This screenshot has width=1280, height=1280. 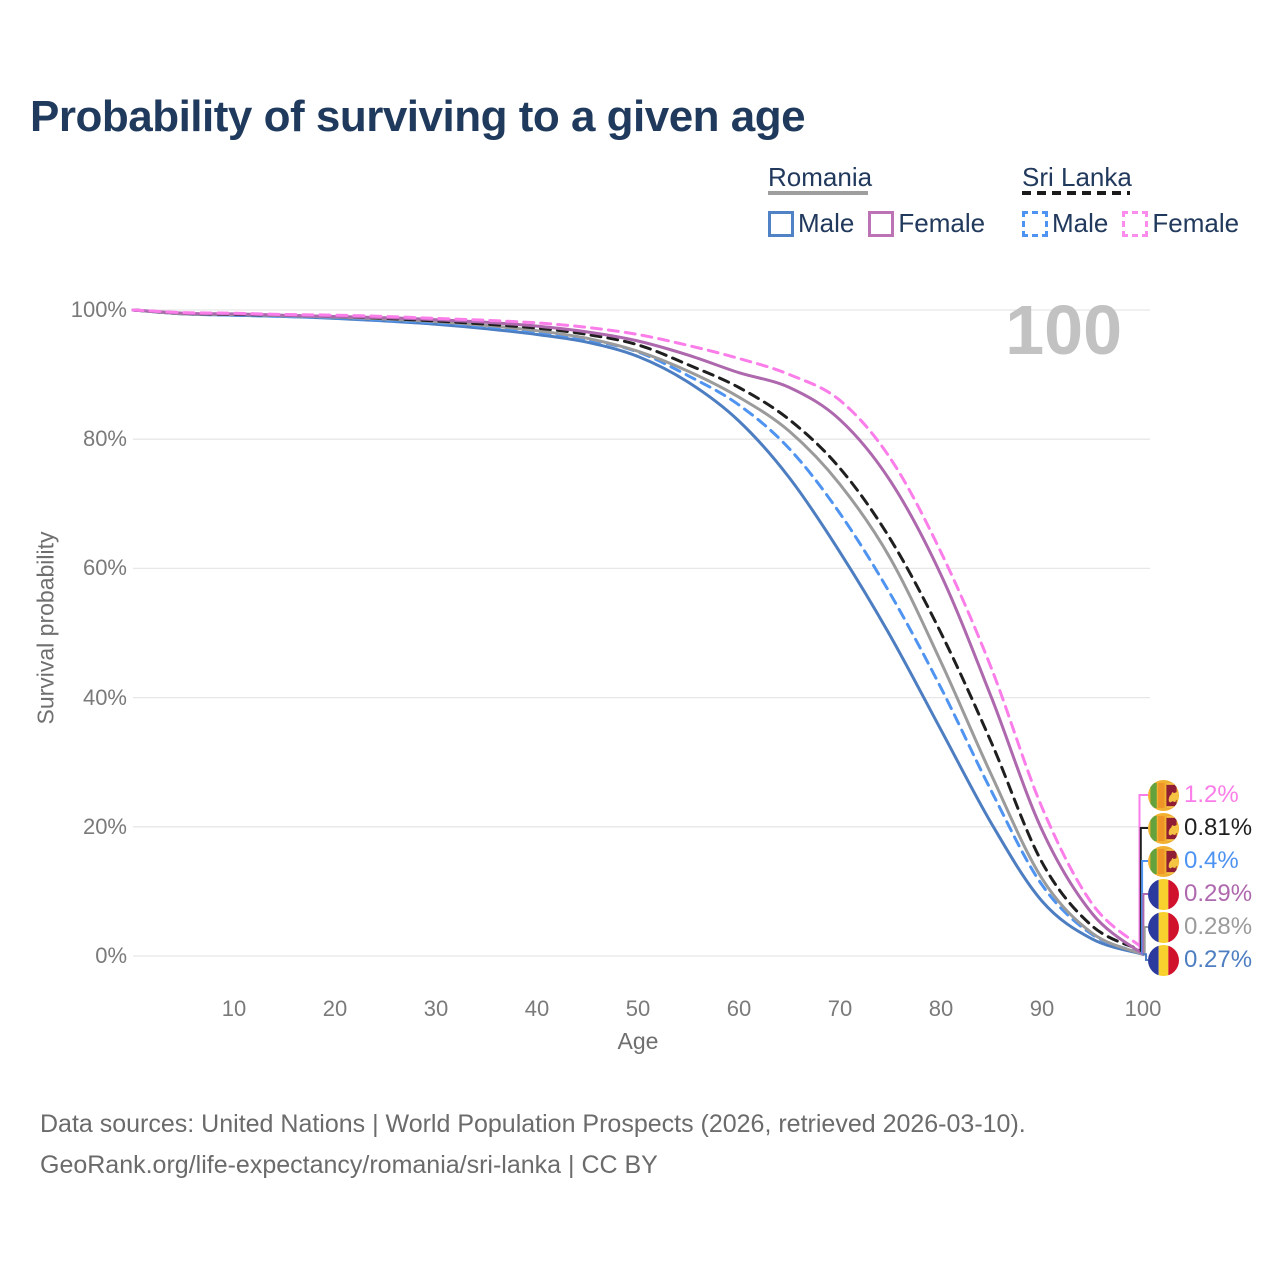 I want to click on x-tick-label: 70, so click(x=840, y=1008).